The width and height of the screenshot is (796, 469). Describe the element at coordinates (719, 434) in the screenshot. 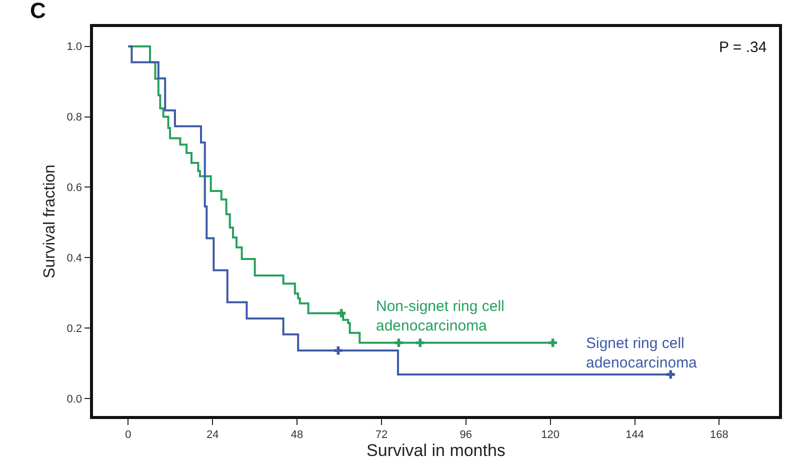

I see `x-tick-label: 168` at that location.